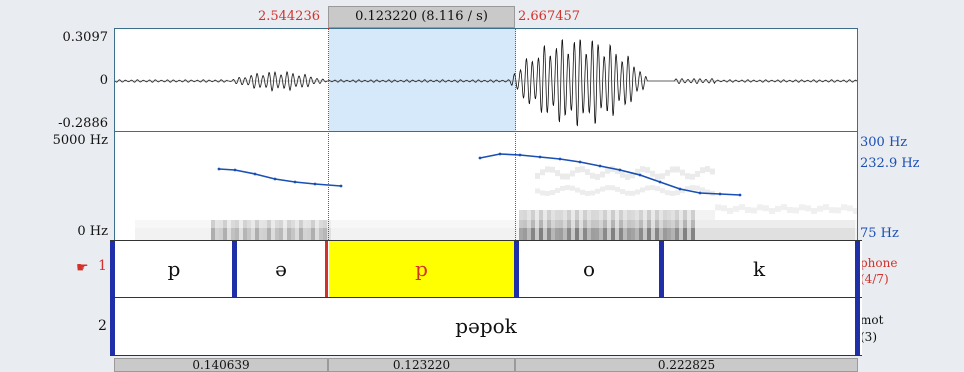  I want to click on tier1-count: (4/7), so click(874, 279).